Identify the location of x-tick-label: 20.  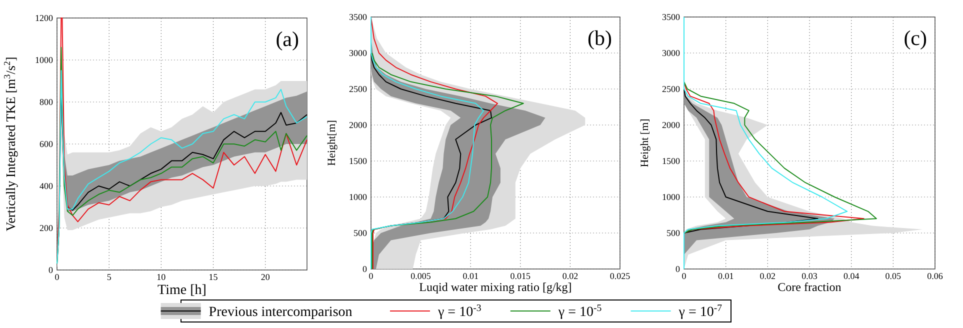
(265, 277).